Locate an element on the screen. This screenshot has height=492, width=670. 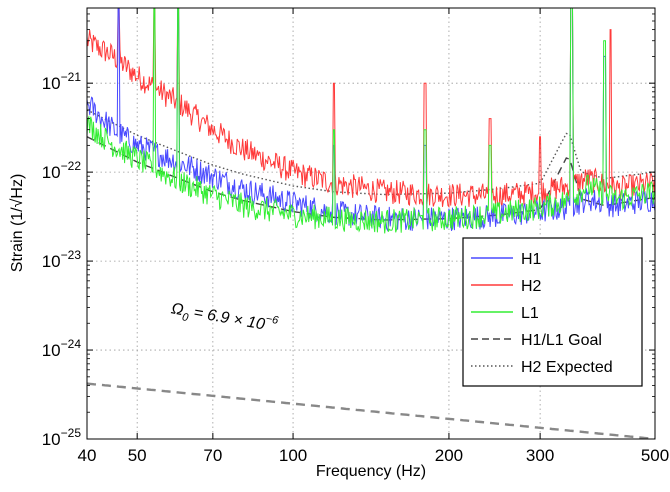
x-axis-label: Frequency (Hz) is located at coordinates (371, 471).